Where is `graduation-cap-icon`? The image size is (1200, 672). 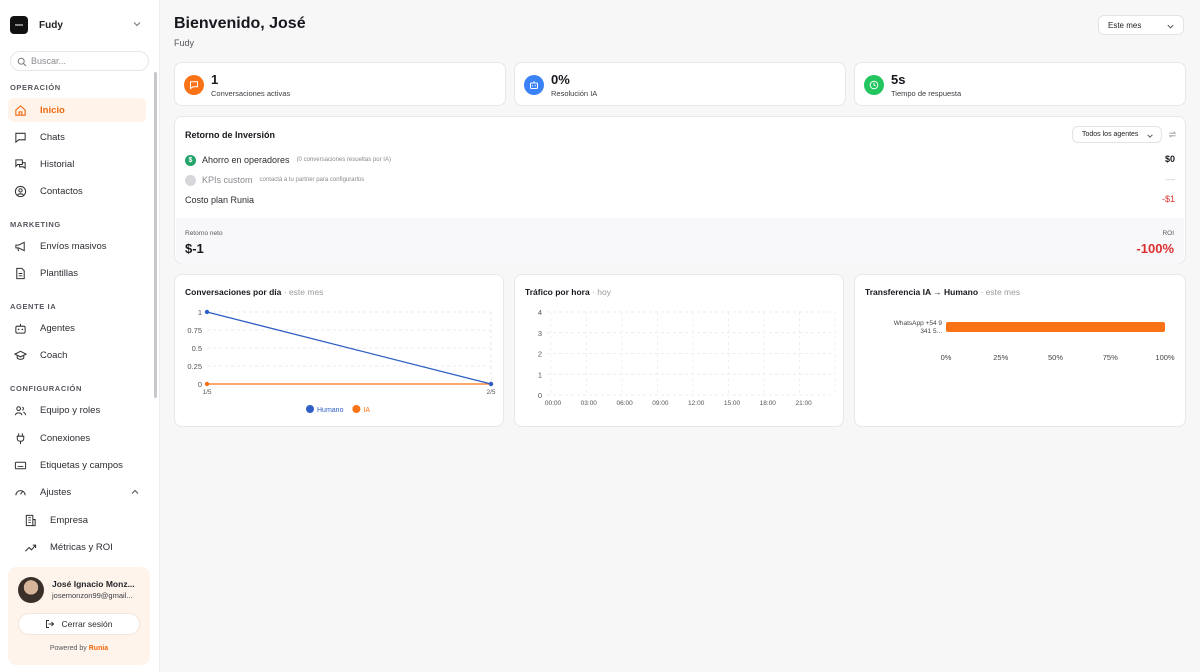
graduation-cap-icon is located at coordinates (20, 355).